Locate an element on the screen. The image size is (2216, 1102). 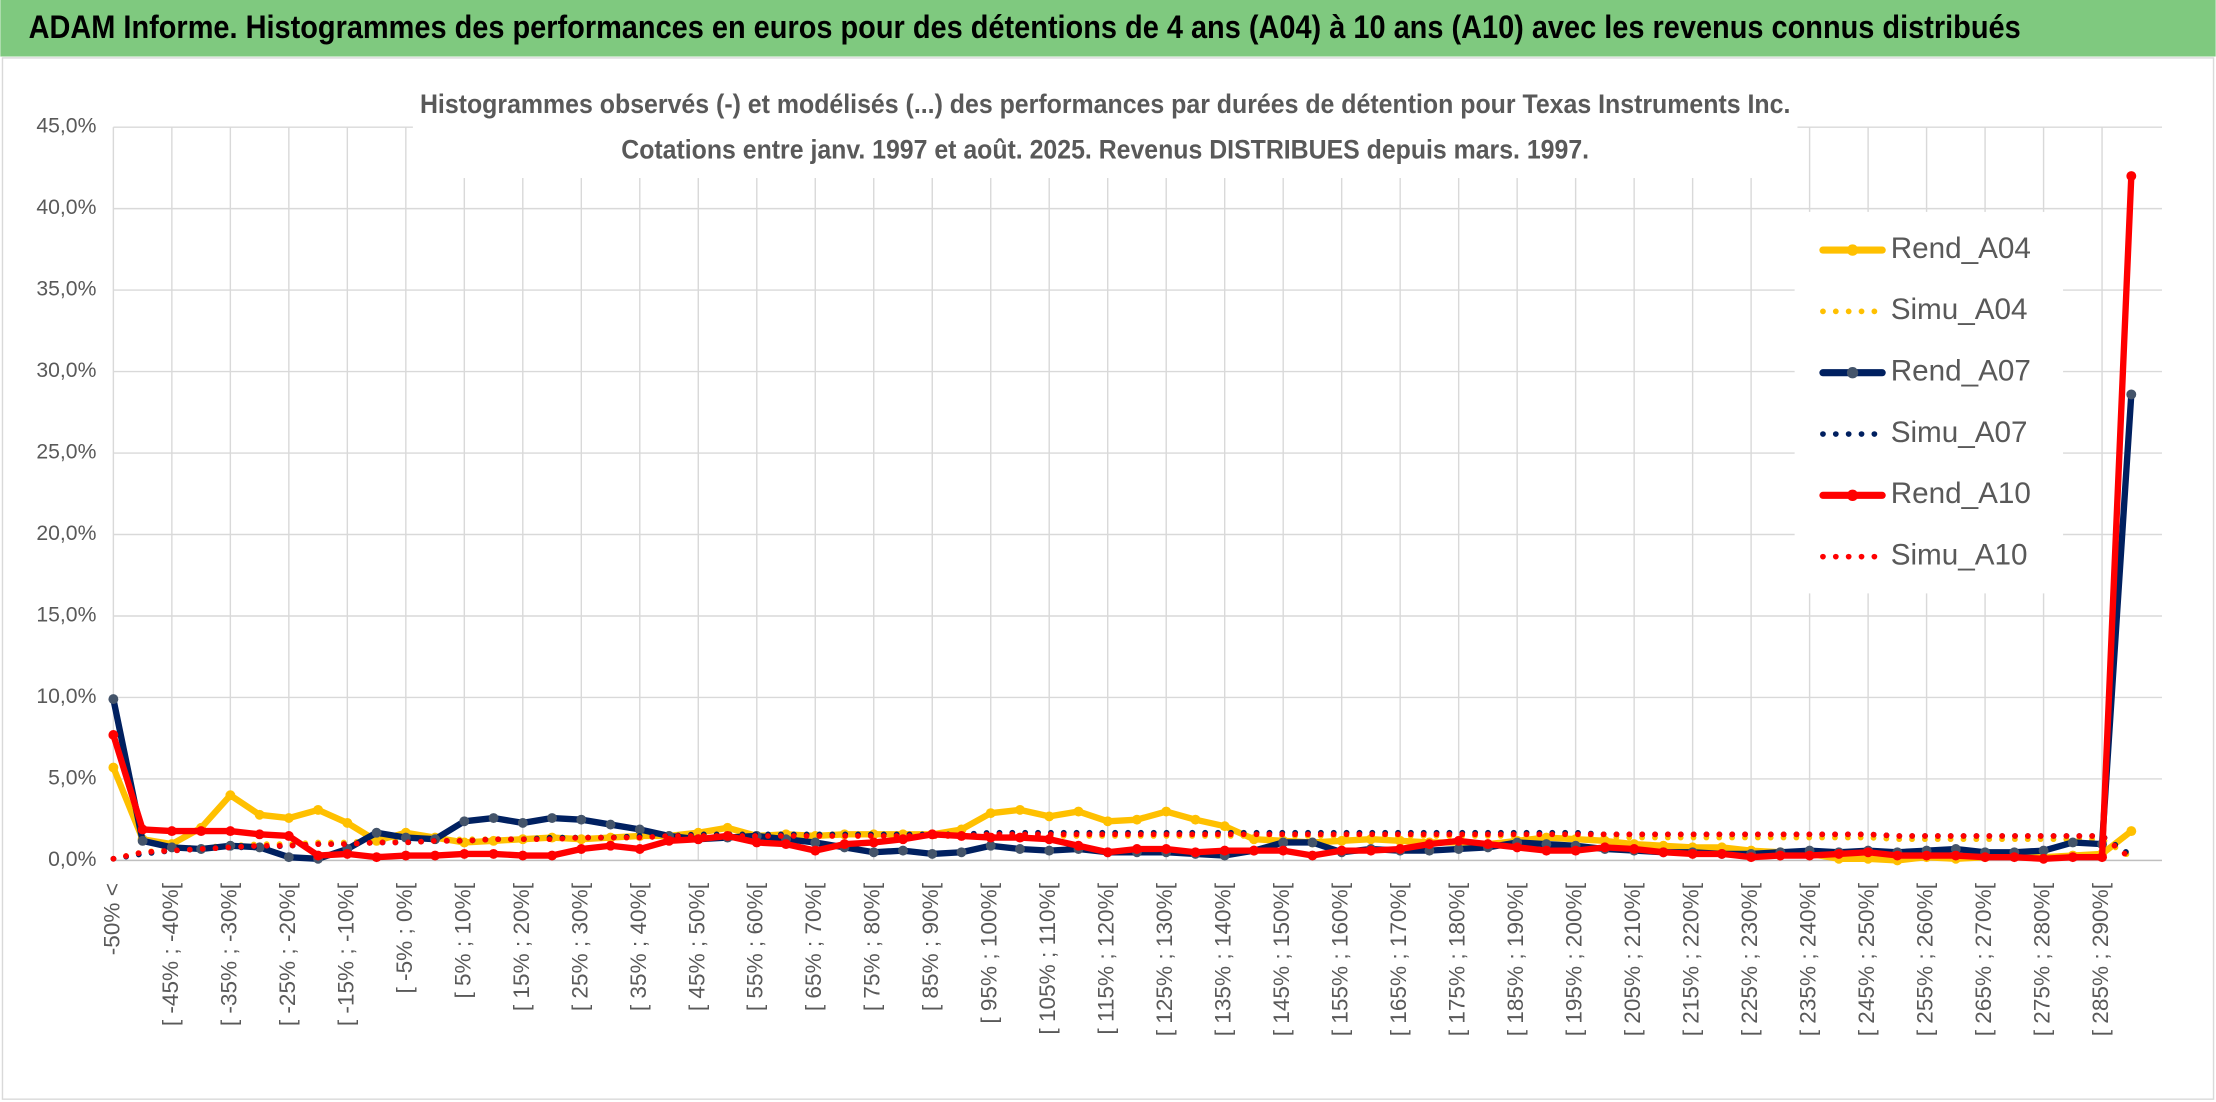
x-tick-label: [ 95% ; 100%[ is located at coordinates (989, 952).